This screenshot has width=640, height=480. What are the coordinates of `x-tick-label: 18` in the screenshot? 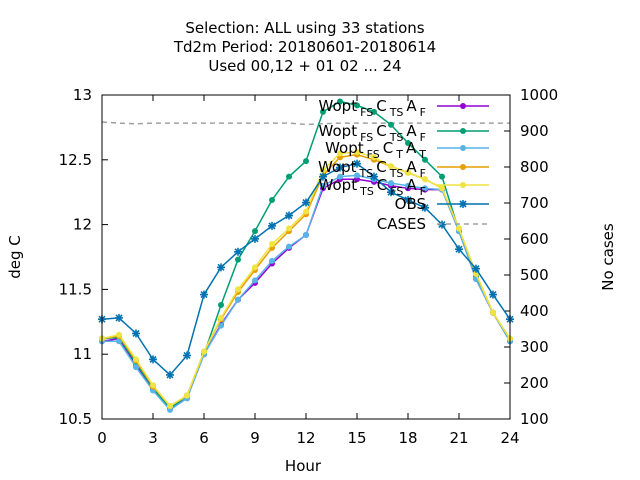 It's located at (407, 438).